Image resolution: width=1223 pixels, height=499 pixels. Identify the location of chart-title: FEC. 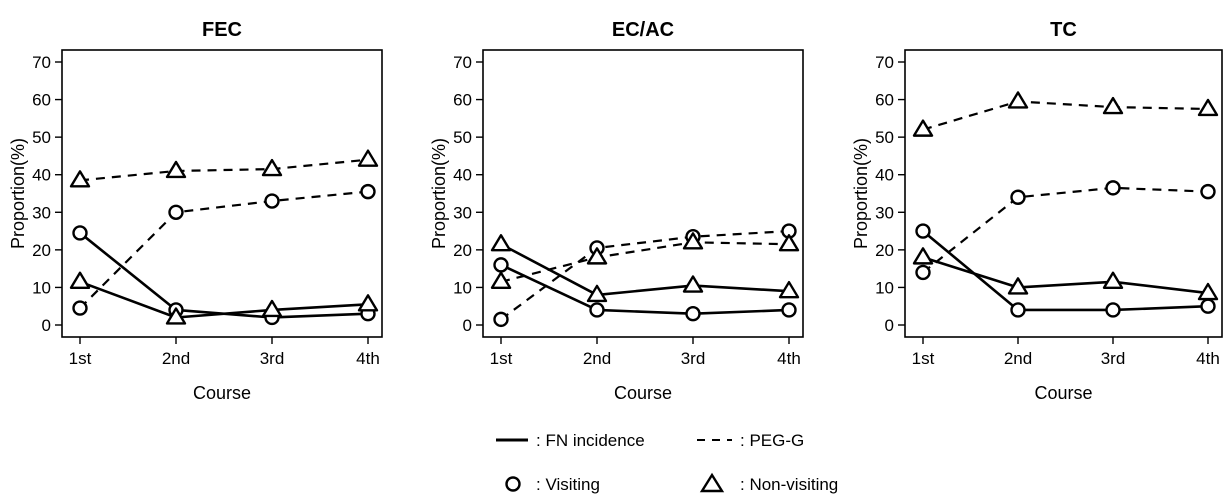
(222, 30).